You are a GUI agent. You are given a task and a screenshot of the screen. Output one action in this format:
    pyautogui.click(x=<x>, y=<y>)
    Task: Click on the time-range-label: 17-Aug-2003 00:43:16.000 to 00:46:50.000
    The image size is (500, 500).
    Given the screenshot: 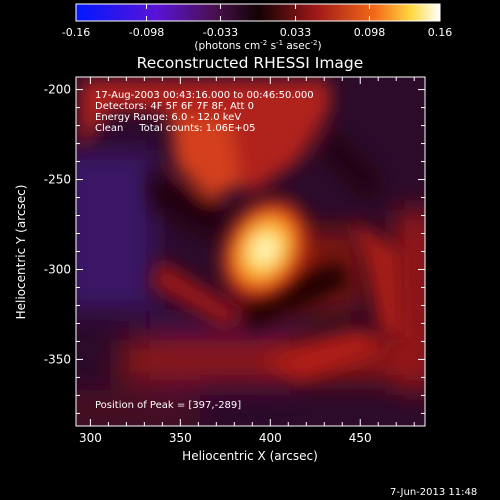 What is the action you would take?
    pyautogui.click(x=204, y=95)
    